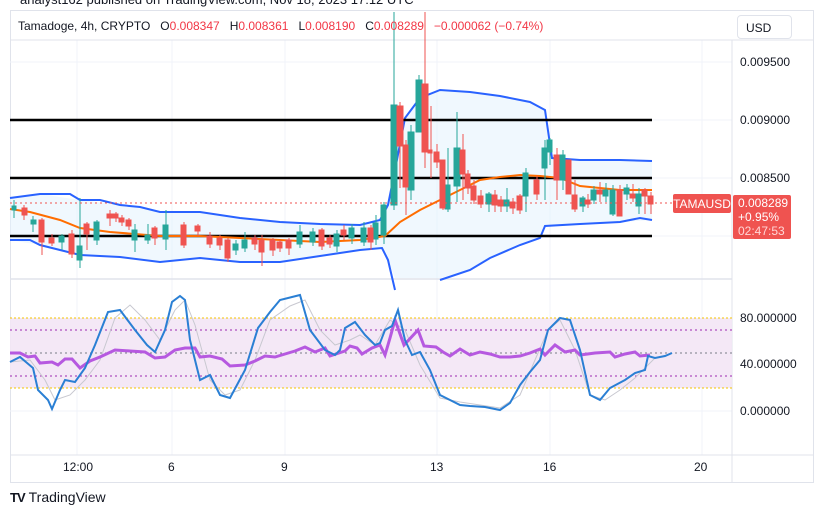  I want to click on close-value: 0.008289, so click(398, 26).